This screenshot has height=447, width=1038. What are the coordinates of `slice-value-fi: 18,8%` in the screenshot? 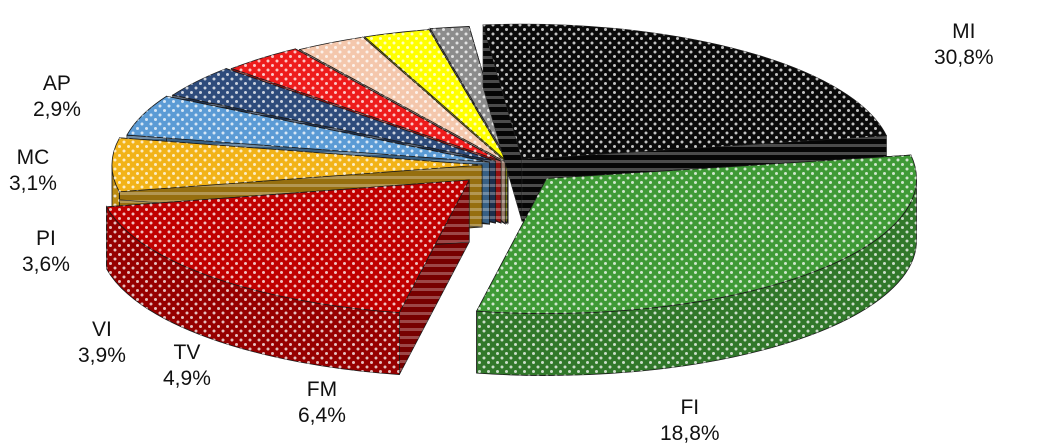 It's located at (690, 433).